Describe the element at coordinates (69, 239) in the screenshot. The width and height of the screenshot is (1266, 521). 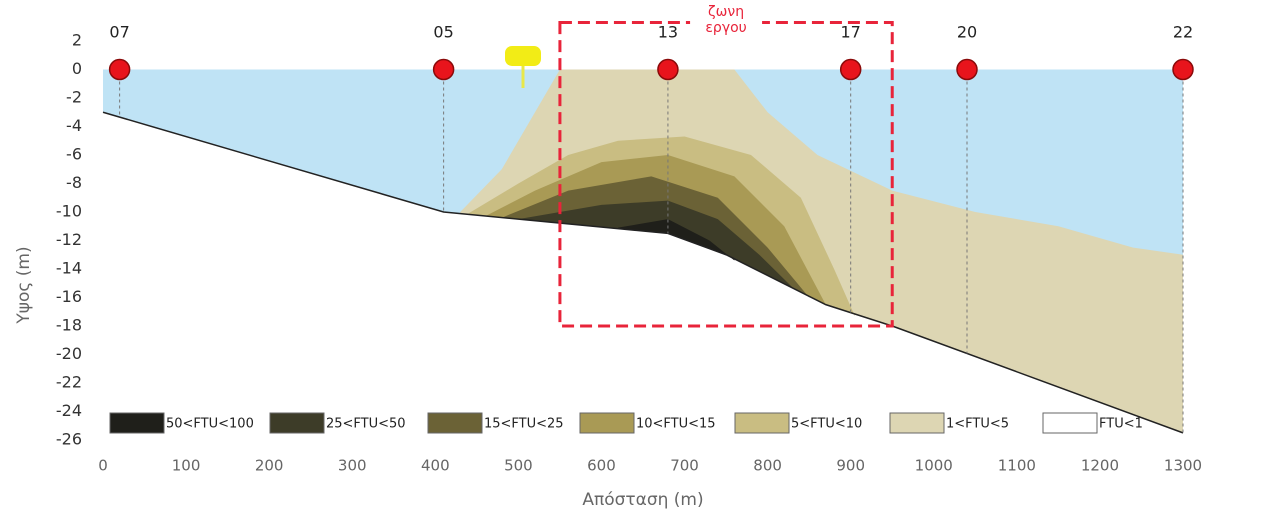
I see `y-tick-label: -12` at that location.